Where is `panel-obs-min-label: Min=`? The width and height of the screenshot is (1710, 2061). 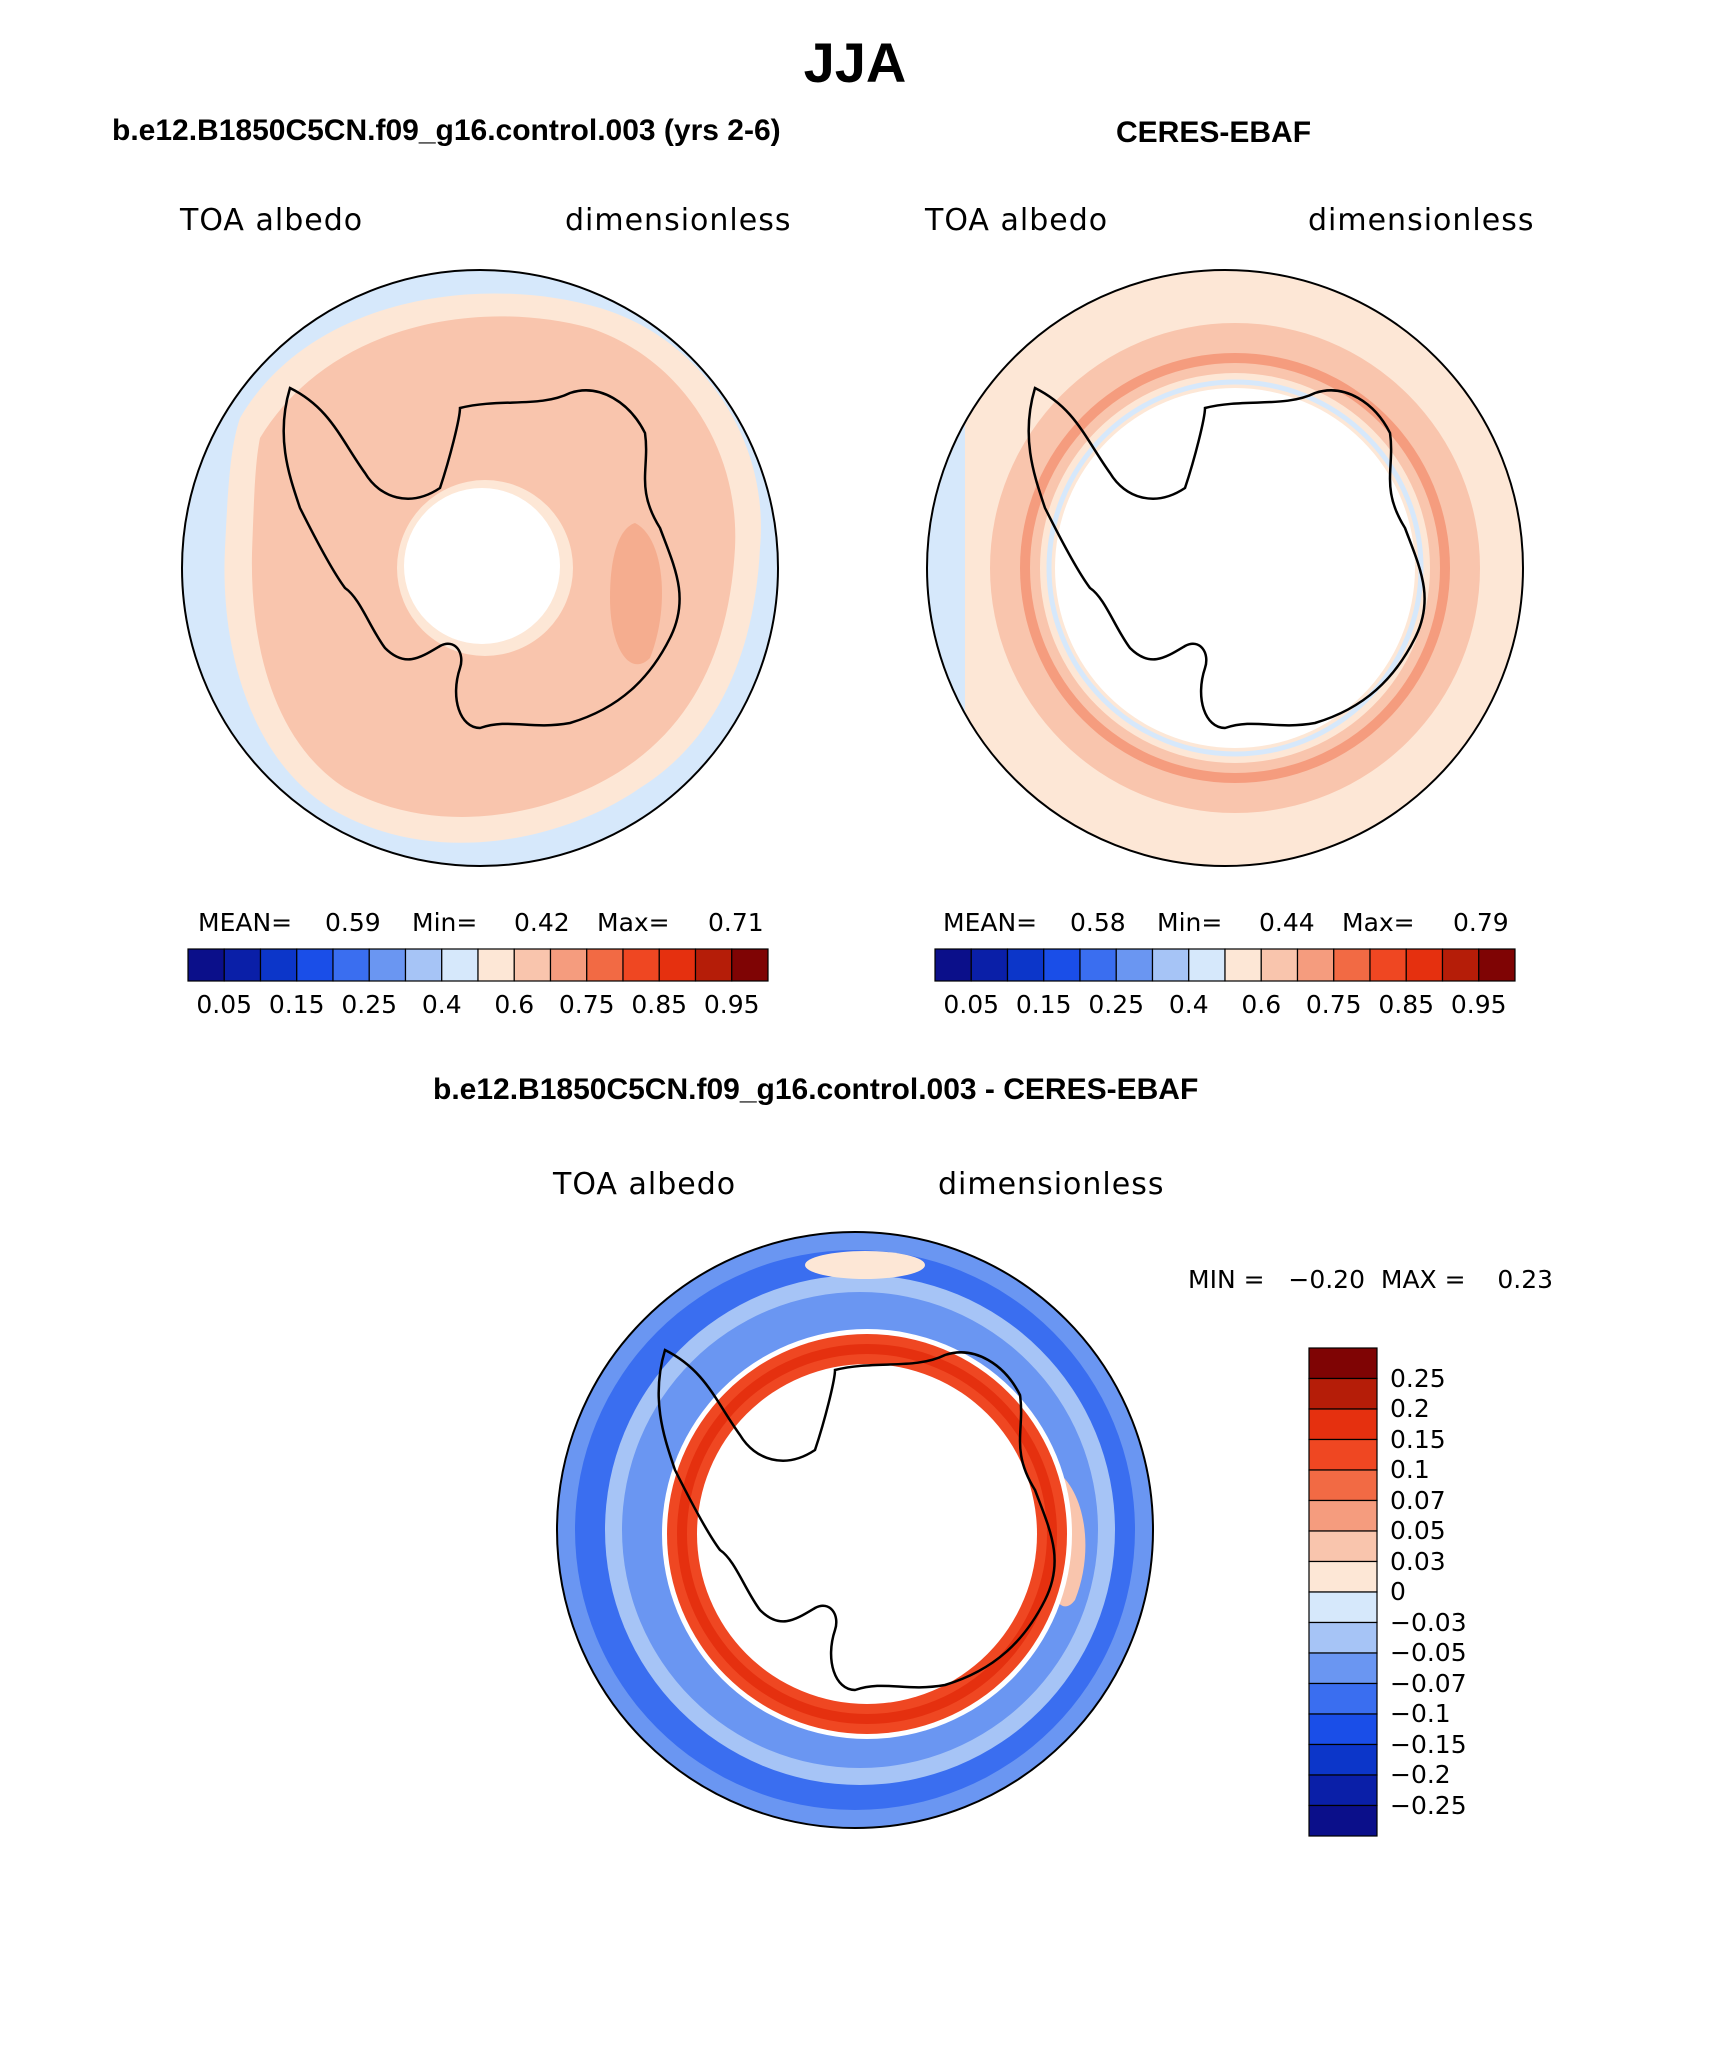
panel-obs-min-label: Min= is located at coordinates (1190, 922).